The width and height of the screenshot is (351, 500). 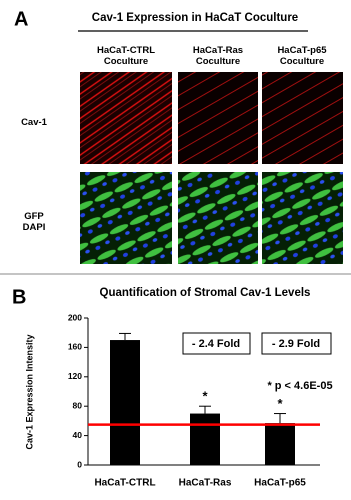 I want to click on x-tick-label: HaCaT-Ras, so click(x=205, y=483).